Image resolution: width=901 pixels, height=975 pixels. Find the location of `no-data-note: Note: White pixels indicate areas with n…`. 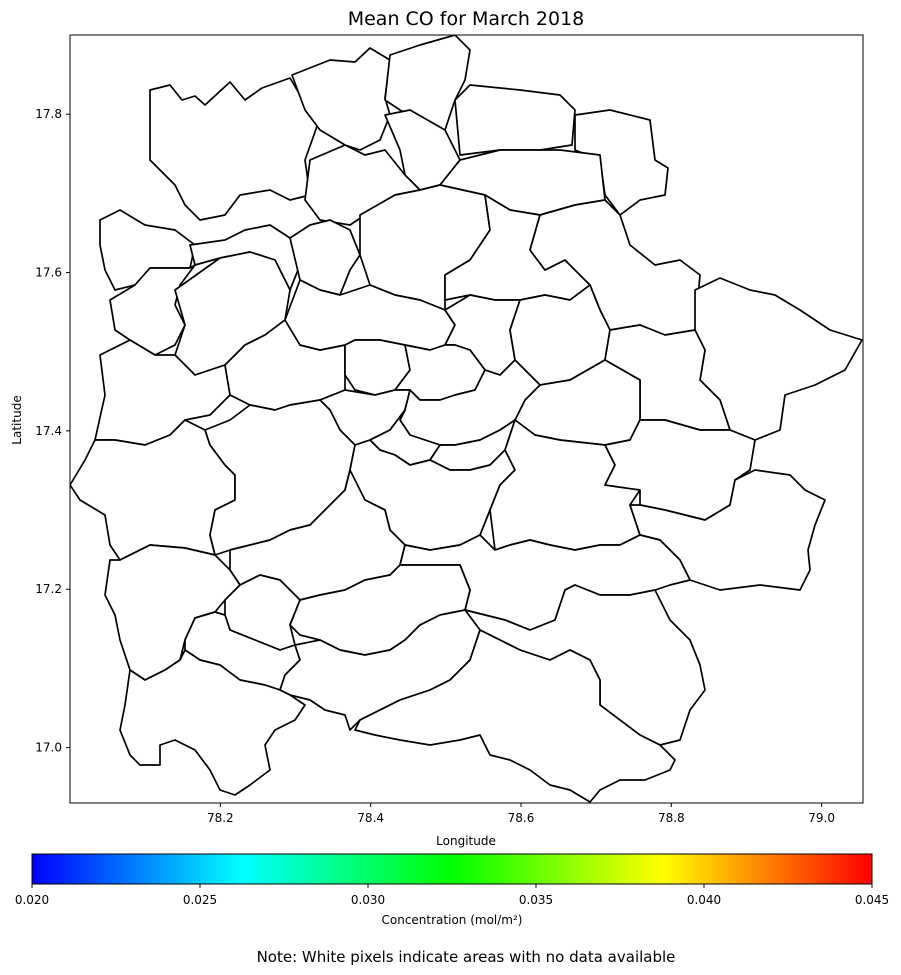

no-data-note: Note: White pixels indicate areas with n… is located at coordinates (466, 957).